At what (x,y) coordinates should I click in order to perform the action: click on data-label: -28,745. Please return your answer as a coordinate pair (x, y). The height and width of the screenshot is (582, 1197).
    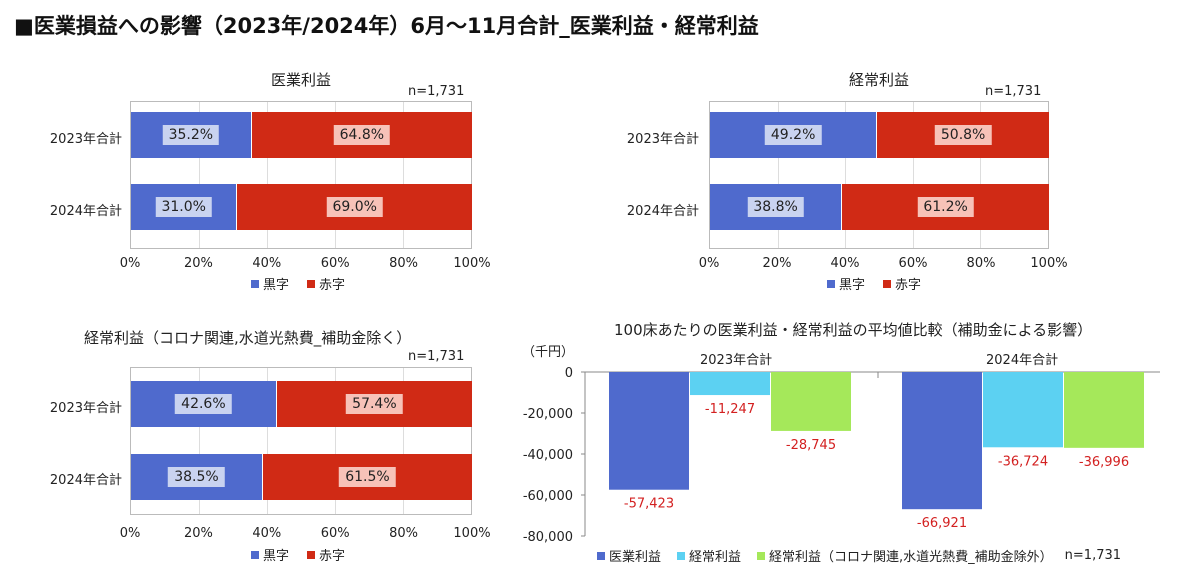
    Looking at the image, I should click on (811, 445).